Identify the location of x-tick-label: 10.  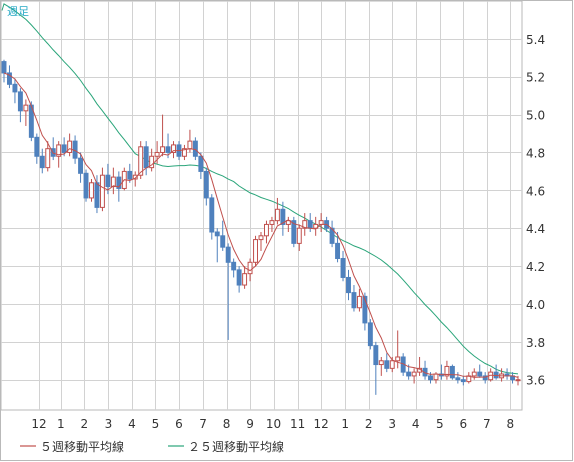
(273, 424).